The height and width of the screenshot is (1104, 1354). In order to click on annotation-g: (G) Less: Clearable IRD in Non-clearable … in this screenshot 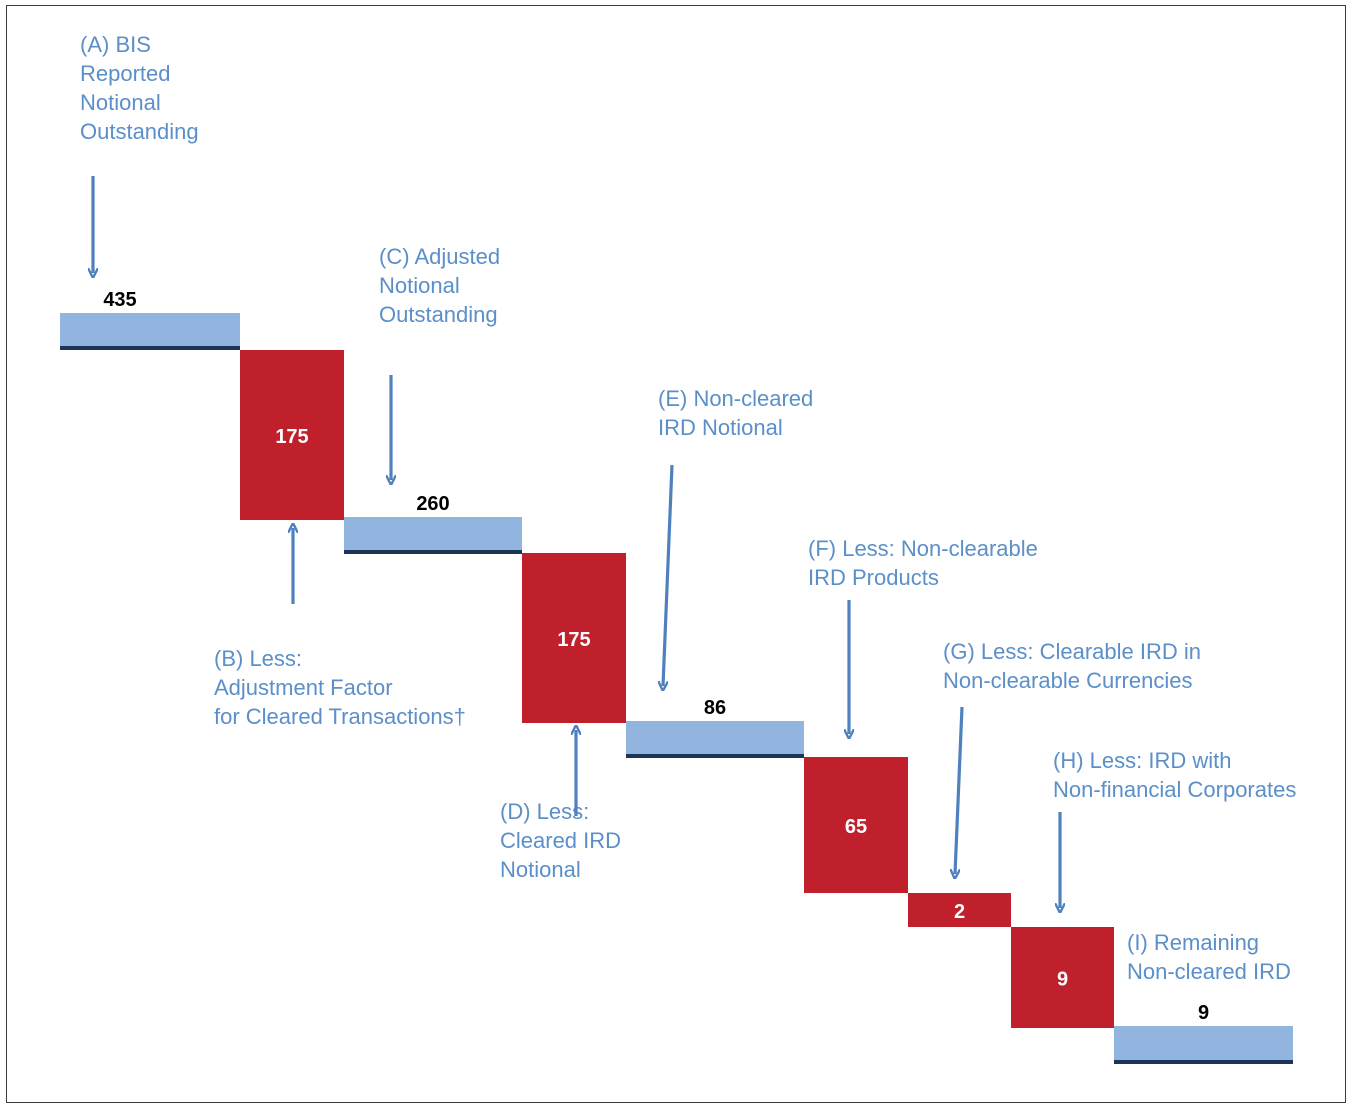, I will do `click(1072, 666)`.